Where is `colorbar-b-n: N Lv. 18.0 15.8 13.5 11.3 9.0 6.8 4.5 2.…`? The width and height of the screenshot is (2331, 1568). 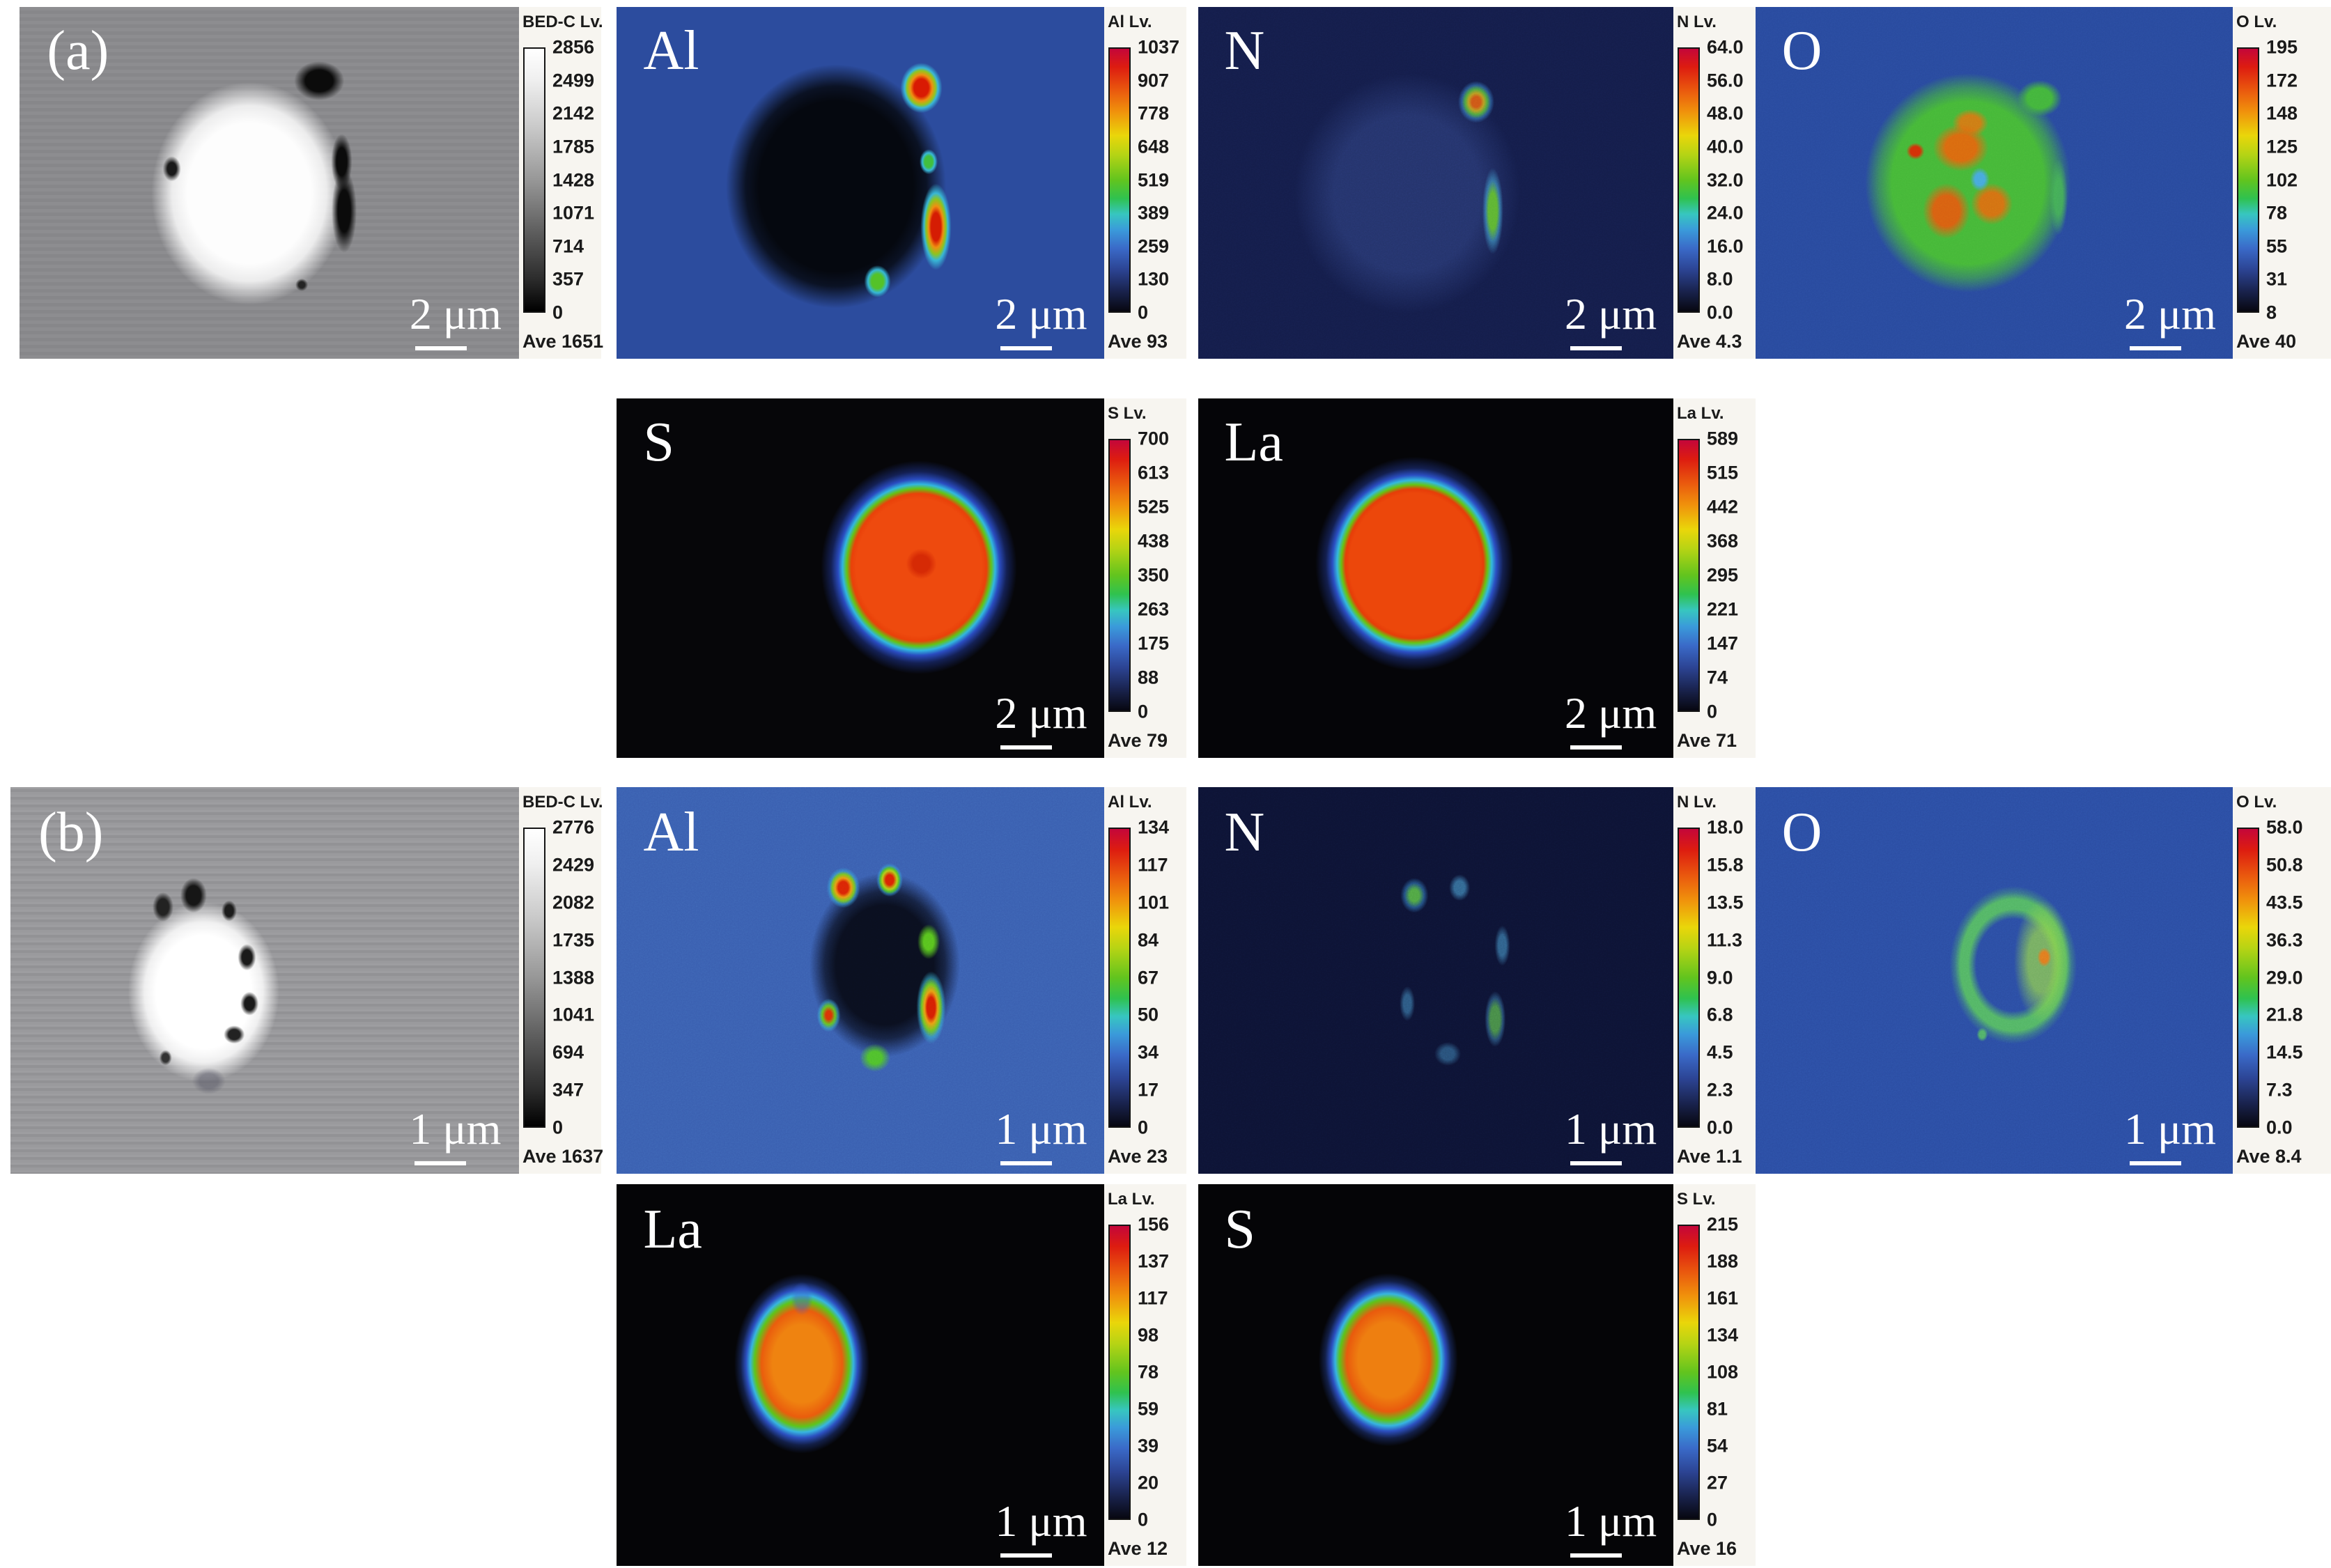 colorbar-b-n: N Lv. 18.0 15.8 13.5 11.3 9.0 6.8 4.5 2.… is located at coordinates (1715, 980).